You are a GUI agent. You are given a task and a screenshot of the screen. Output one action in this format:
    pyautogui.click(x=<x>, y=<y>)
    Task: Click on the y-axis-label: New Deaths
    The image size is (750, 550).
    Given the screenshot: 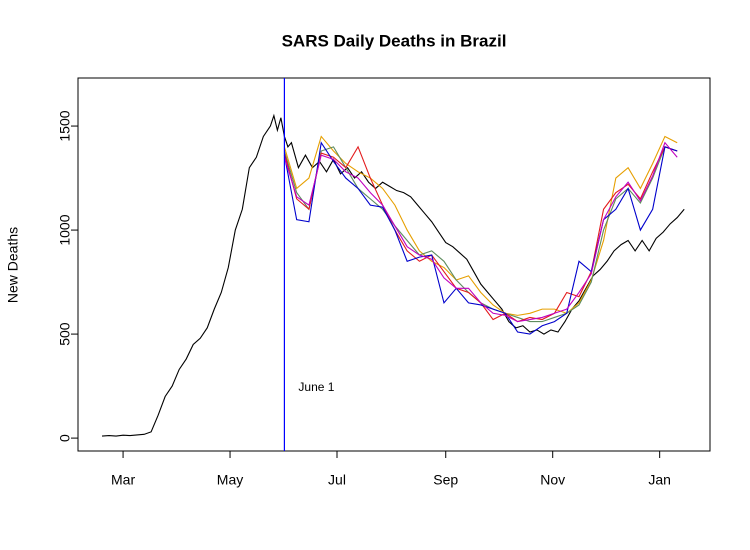 What is the action you would take?
    pyautogui.click(x=13, y=265)
    